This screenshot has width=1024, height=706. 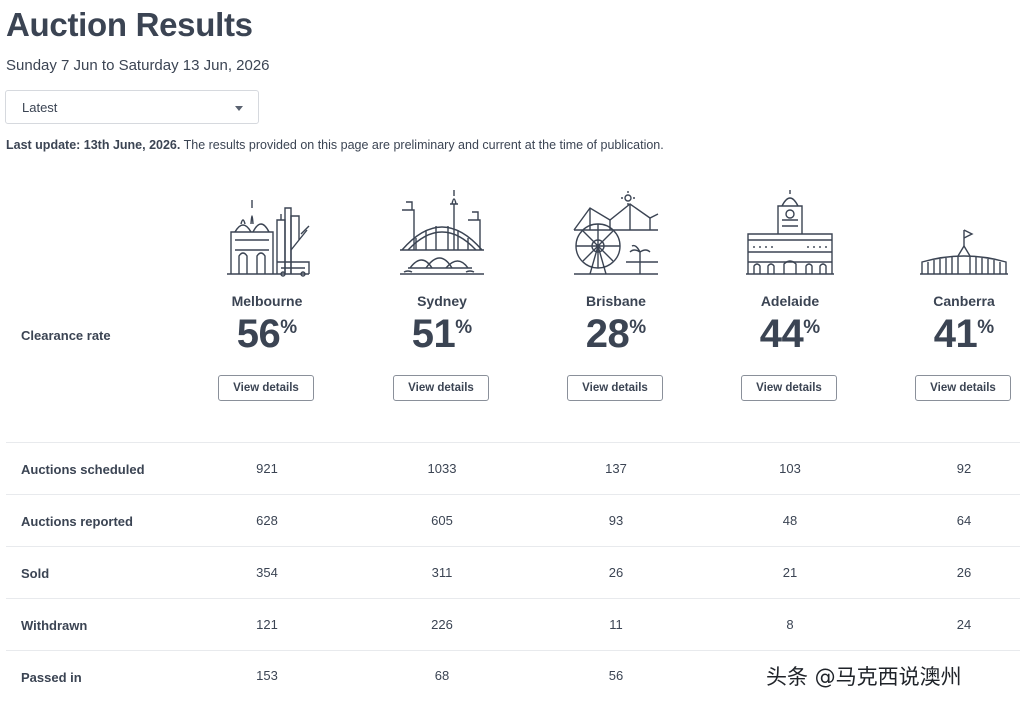 I want to click on row-label: Withdrawn, so click(x=54, y=625).